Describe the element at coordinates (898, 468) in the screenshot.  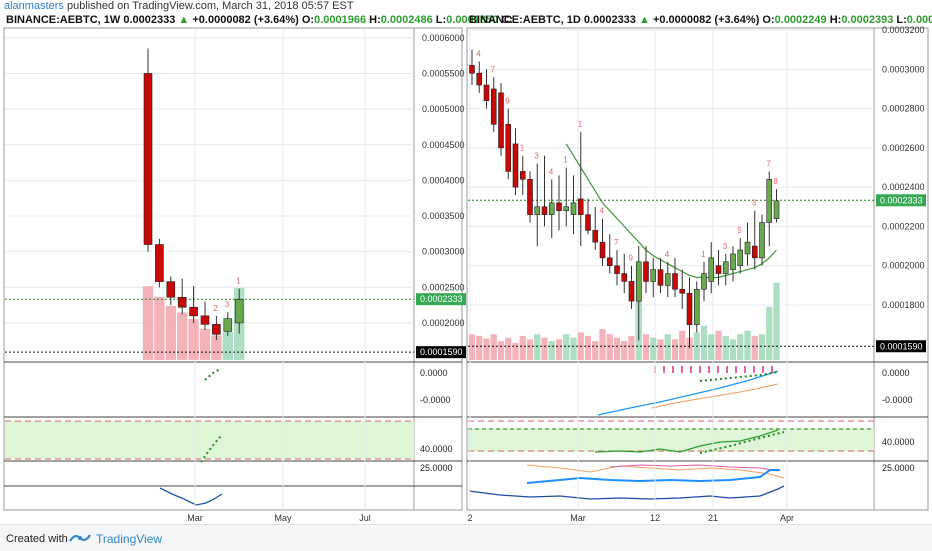
I see `right-adx-tick: 25.0000` at that location.